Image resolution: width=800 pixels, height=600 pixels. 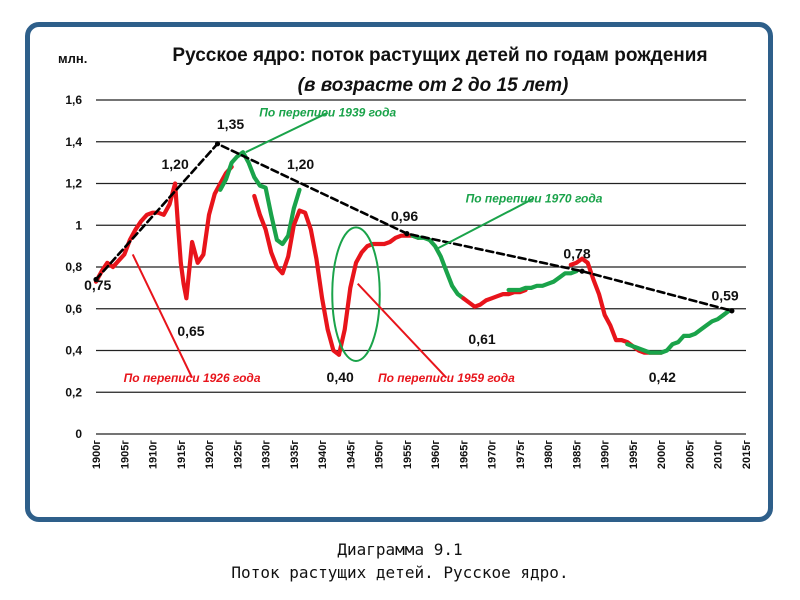 I want to click on x-tick-label: 1900г, so click(x=97, y=454).